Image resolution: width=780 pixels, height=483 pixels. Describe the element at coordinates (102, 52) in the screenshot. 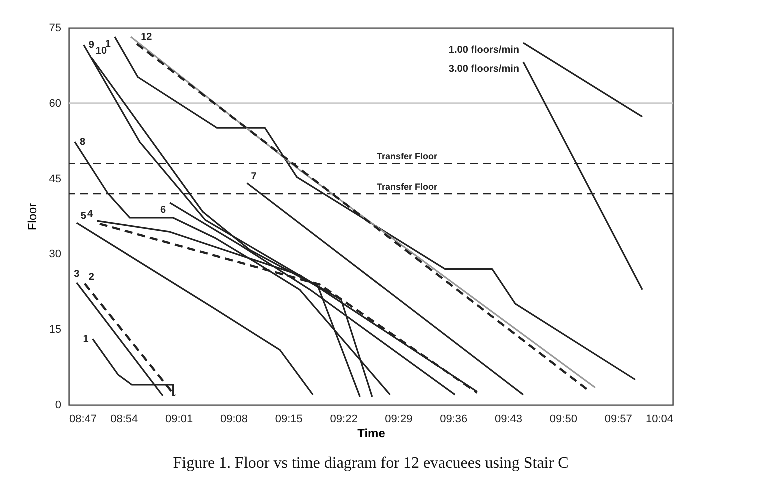

I see `series-label: 10` at that location.